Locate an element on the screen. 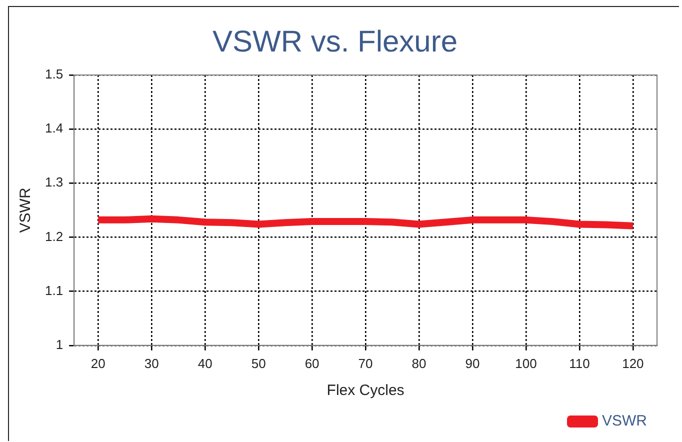 This screenshot has height=442, width=682. y-tick-label: 1.1 is located at coordinates (54, 290).